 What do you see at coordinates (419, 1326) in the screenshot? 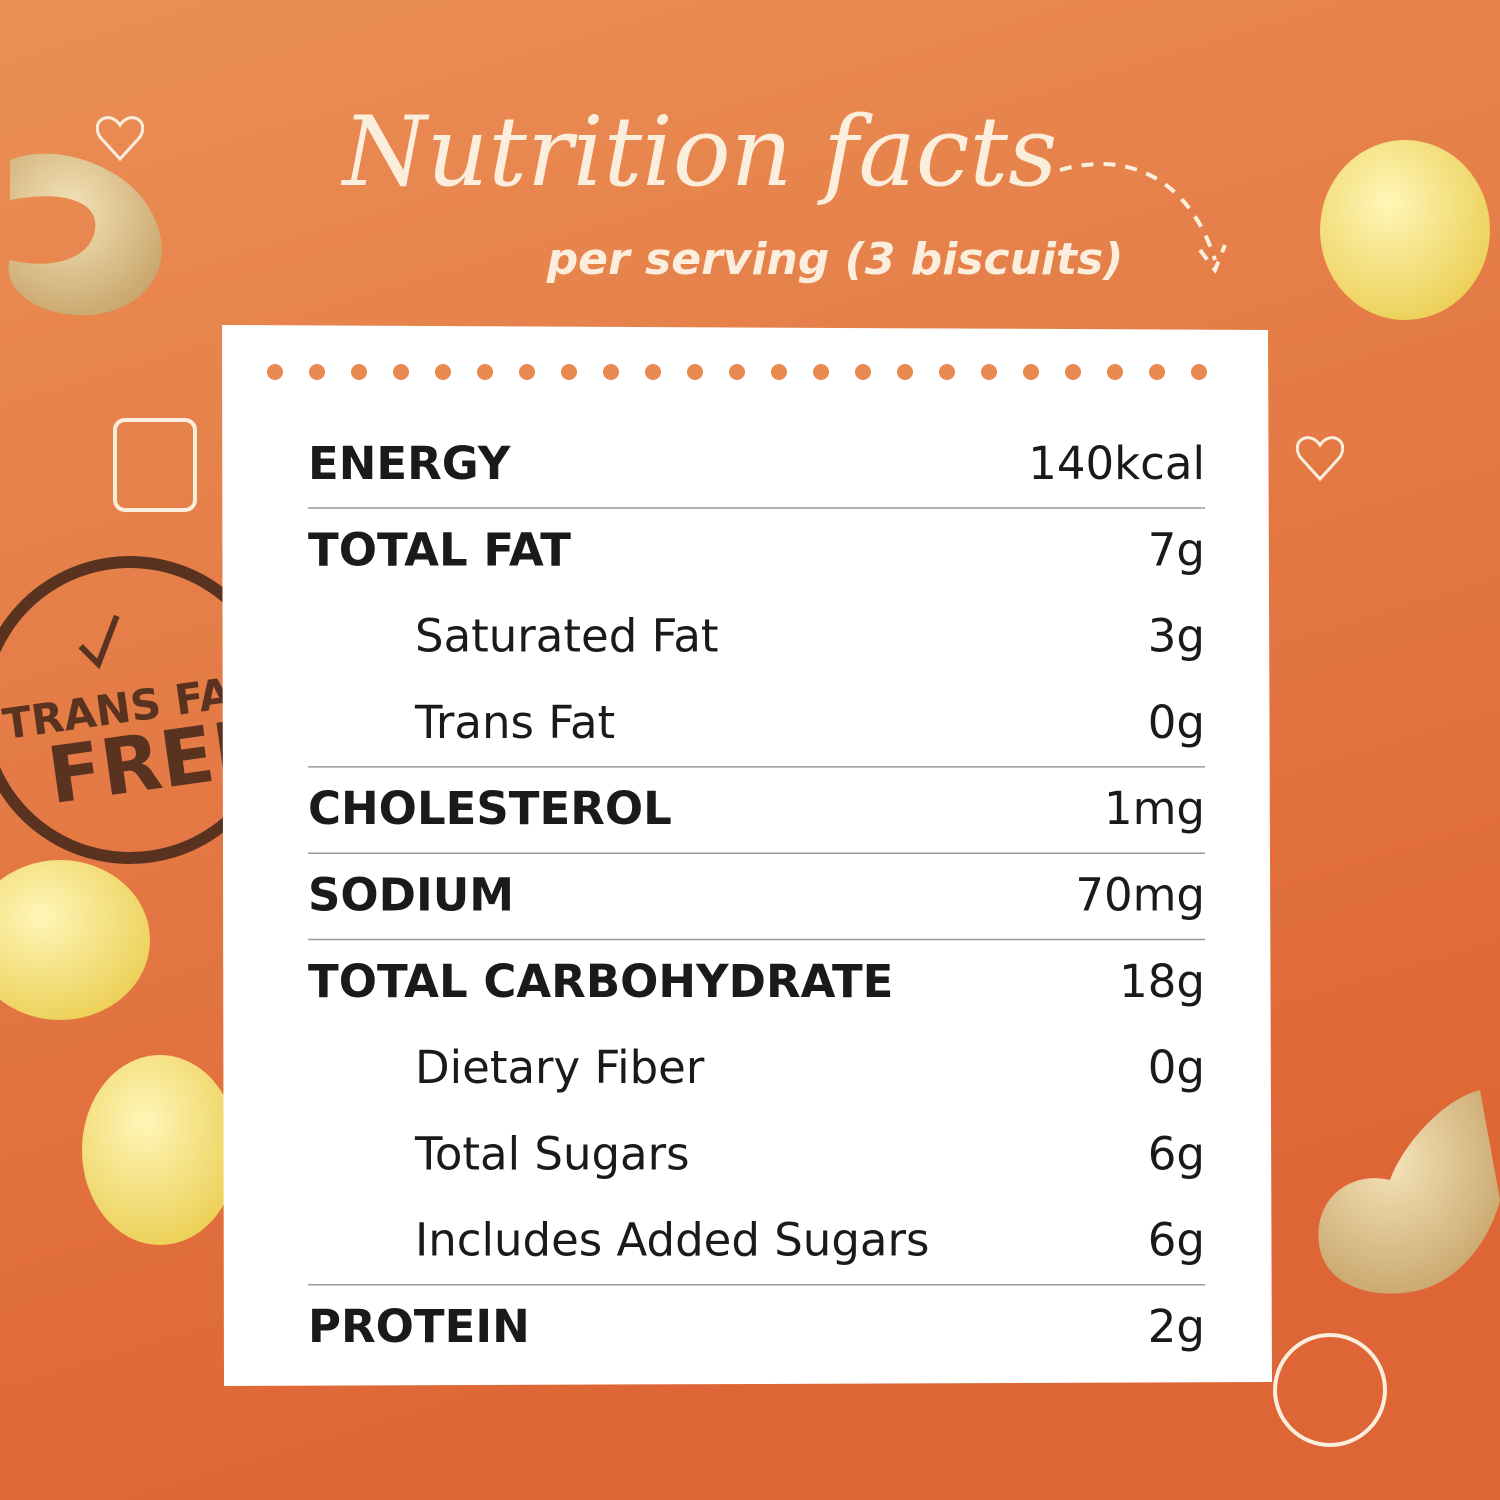
I see `row-label: PROTEIN` at bounding box center [419, 1326].